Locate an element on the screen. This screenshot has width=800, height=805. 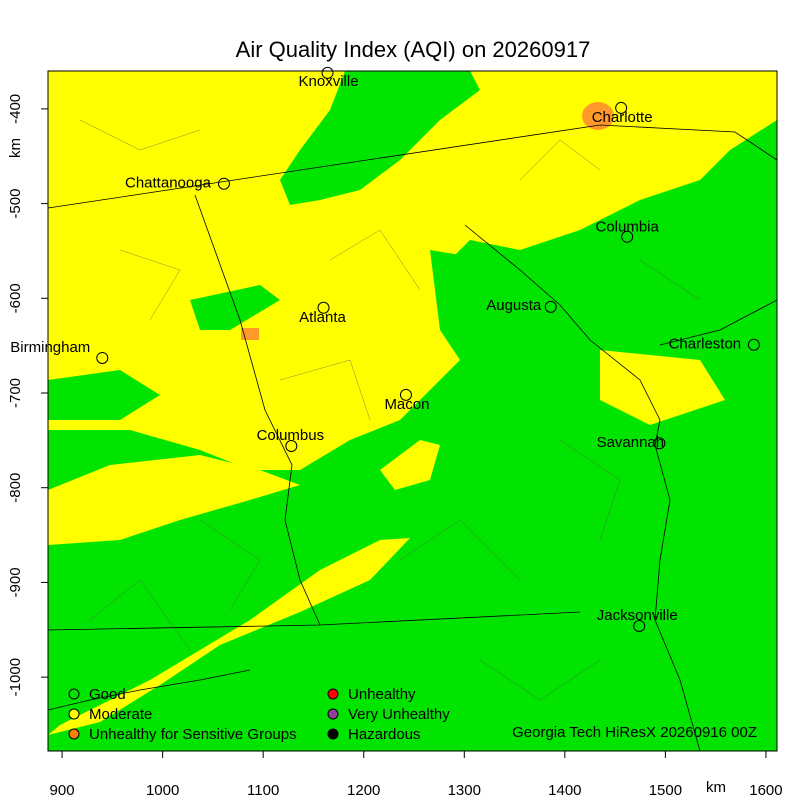
x-tick-label: 1400 is located at coordinates (564, 790).